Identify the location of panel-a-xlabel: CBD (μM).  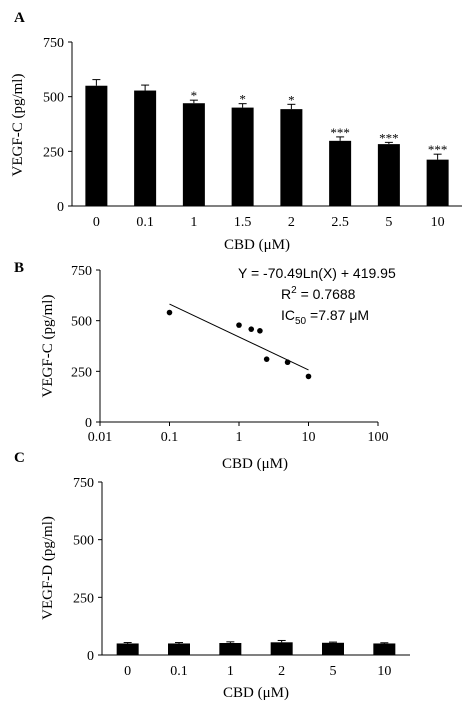
(257, 245).